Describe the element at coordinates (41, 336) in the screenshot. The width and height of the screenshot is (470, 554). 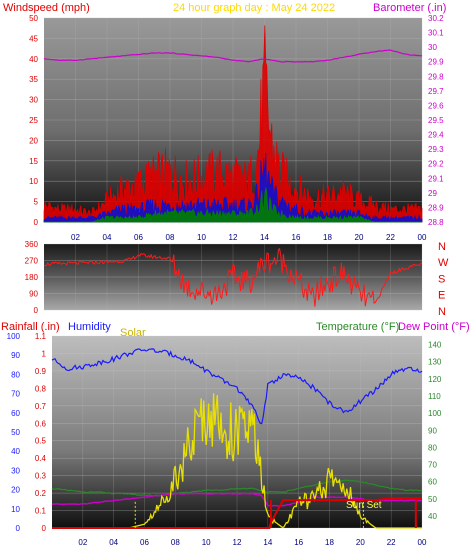
I see `rain-tick-label: 1.1` at that location.